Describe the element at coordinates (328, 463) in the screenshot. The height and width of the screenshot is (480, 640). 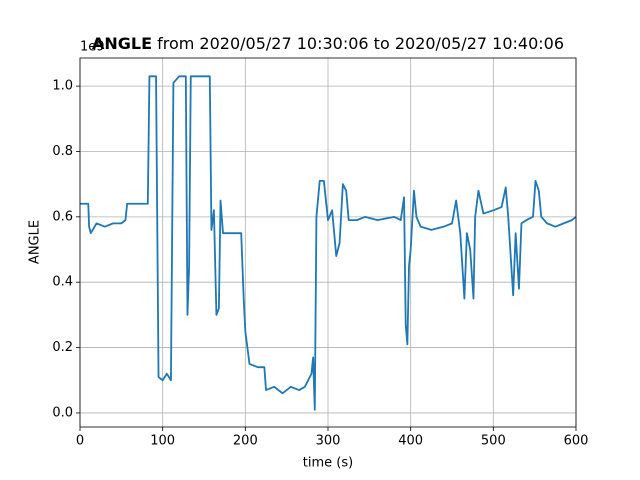
I see `x-axis-label: time (s)` at that location.